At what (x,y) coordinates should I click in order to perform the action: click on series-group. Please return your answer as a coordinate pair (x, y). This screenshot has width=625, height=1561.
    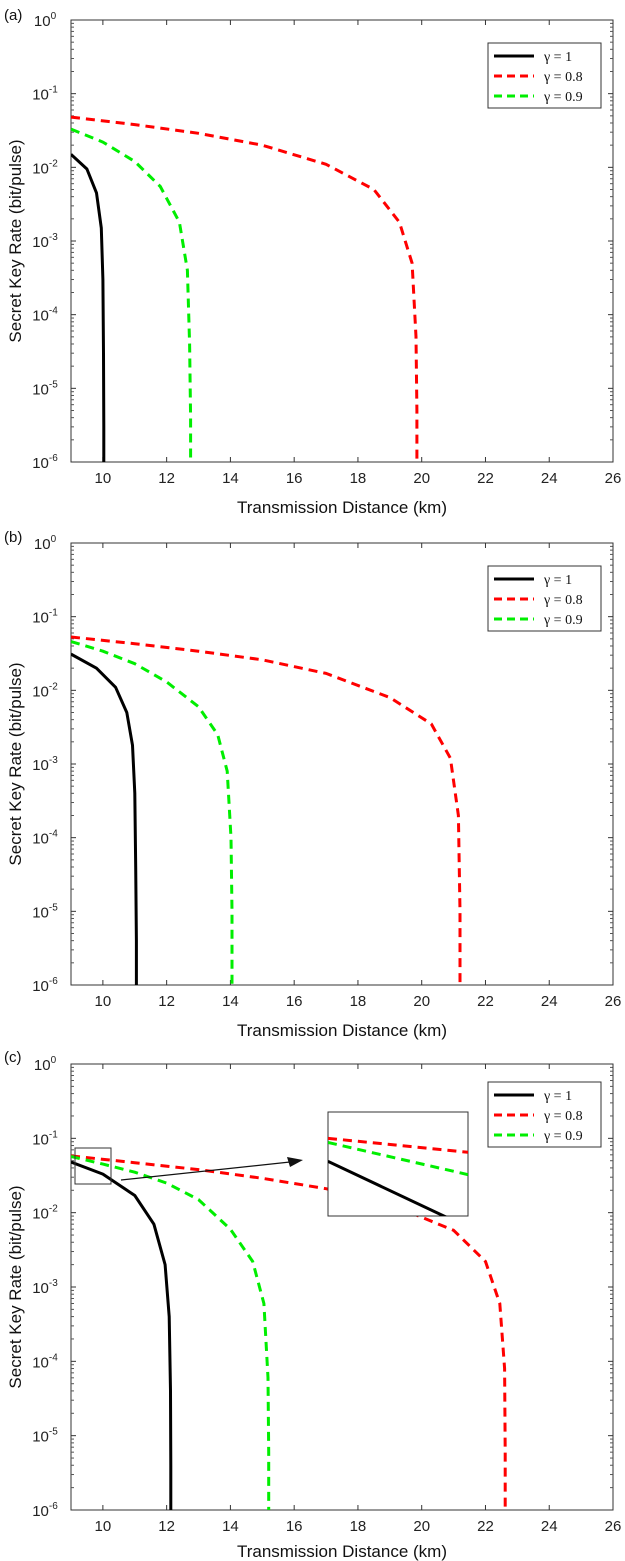
    Looking at the image, I should click on (245, 288).